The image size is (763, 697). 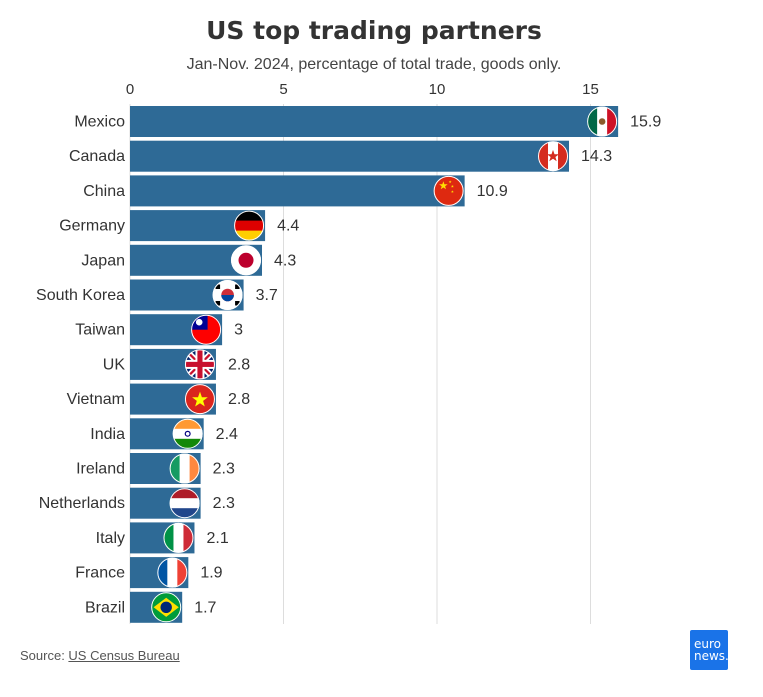 I want to click on category-label: Mexico, so click(x=99, y=122).